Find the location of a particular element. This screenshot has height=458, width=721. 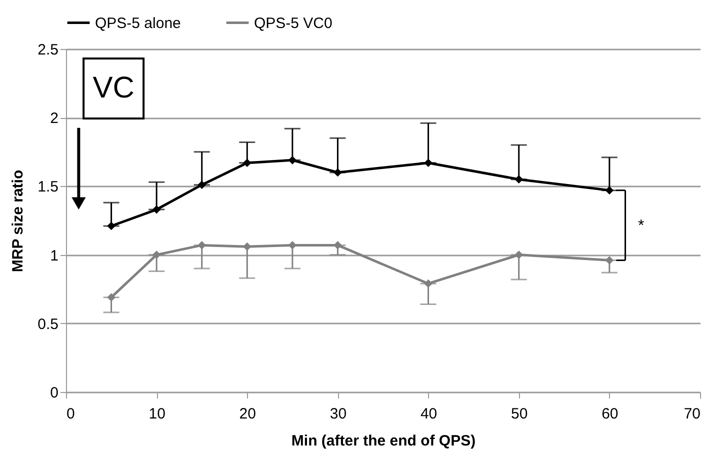

y-tick-label: 2 is located at coordinates (54, 119).